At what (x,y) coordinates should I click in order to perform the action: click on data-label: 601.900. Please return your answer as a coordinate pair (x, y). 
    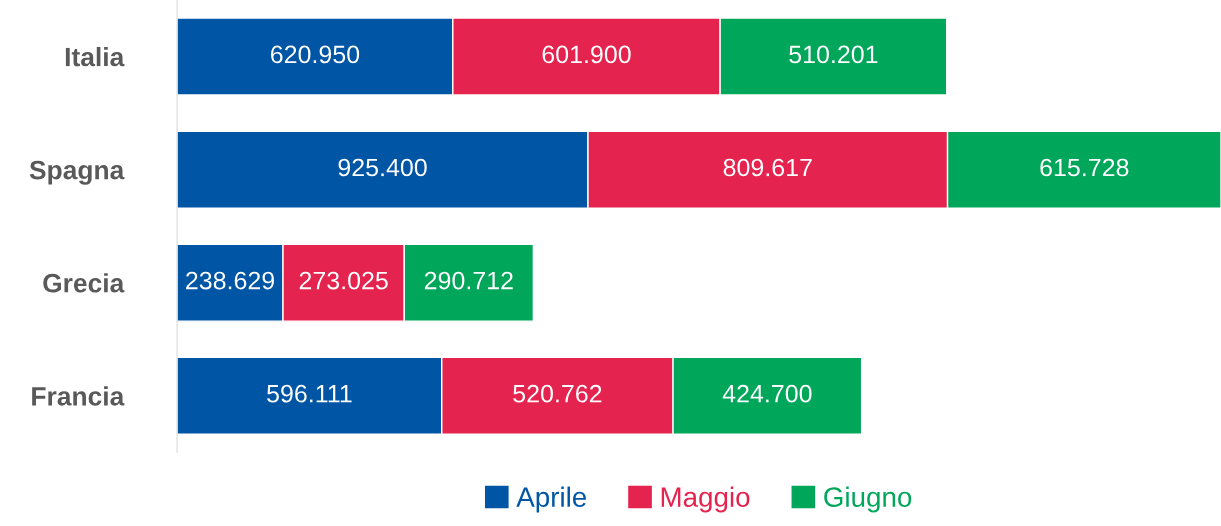
    Looking at the image, I should click on (586, 54).